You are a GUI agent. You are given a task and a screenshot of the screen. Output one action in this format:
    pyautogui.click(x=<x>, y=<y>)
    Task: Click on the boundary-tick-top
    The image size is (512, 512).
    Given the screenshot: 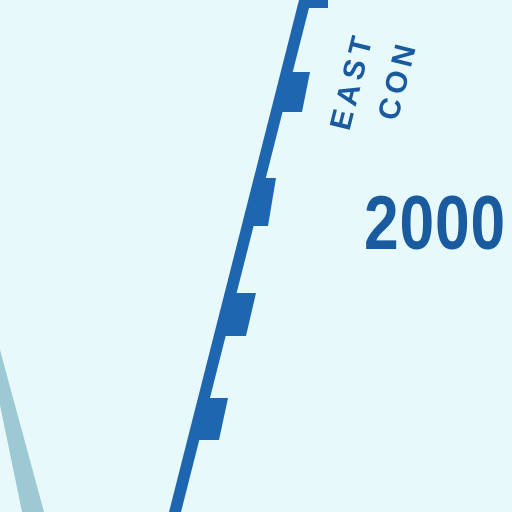 What is the action you would take?
    pyautogui.click(x=317, y=4)
    